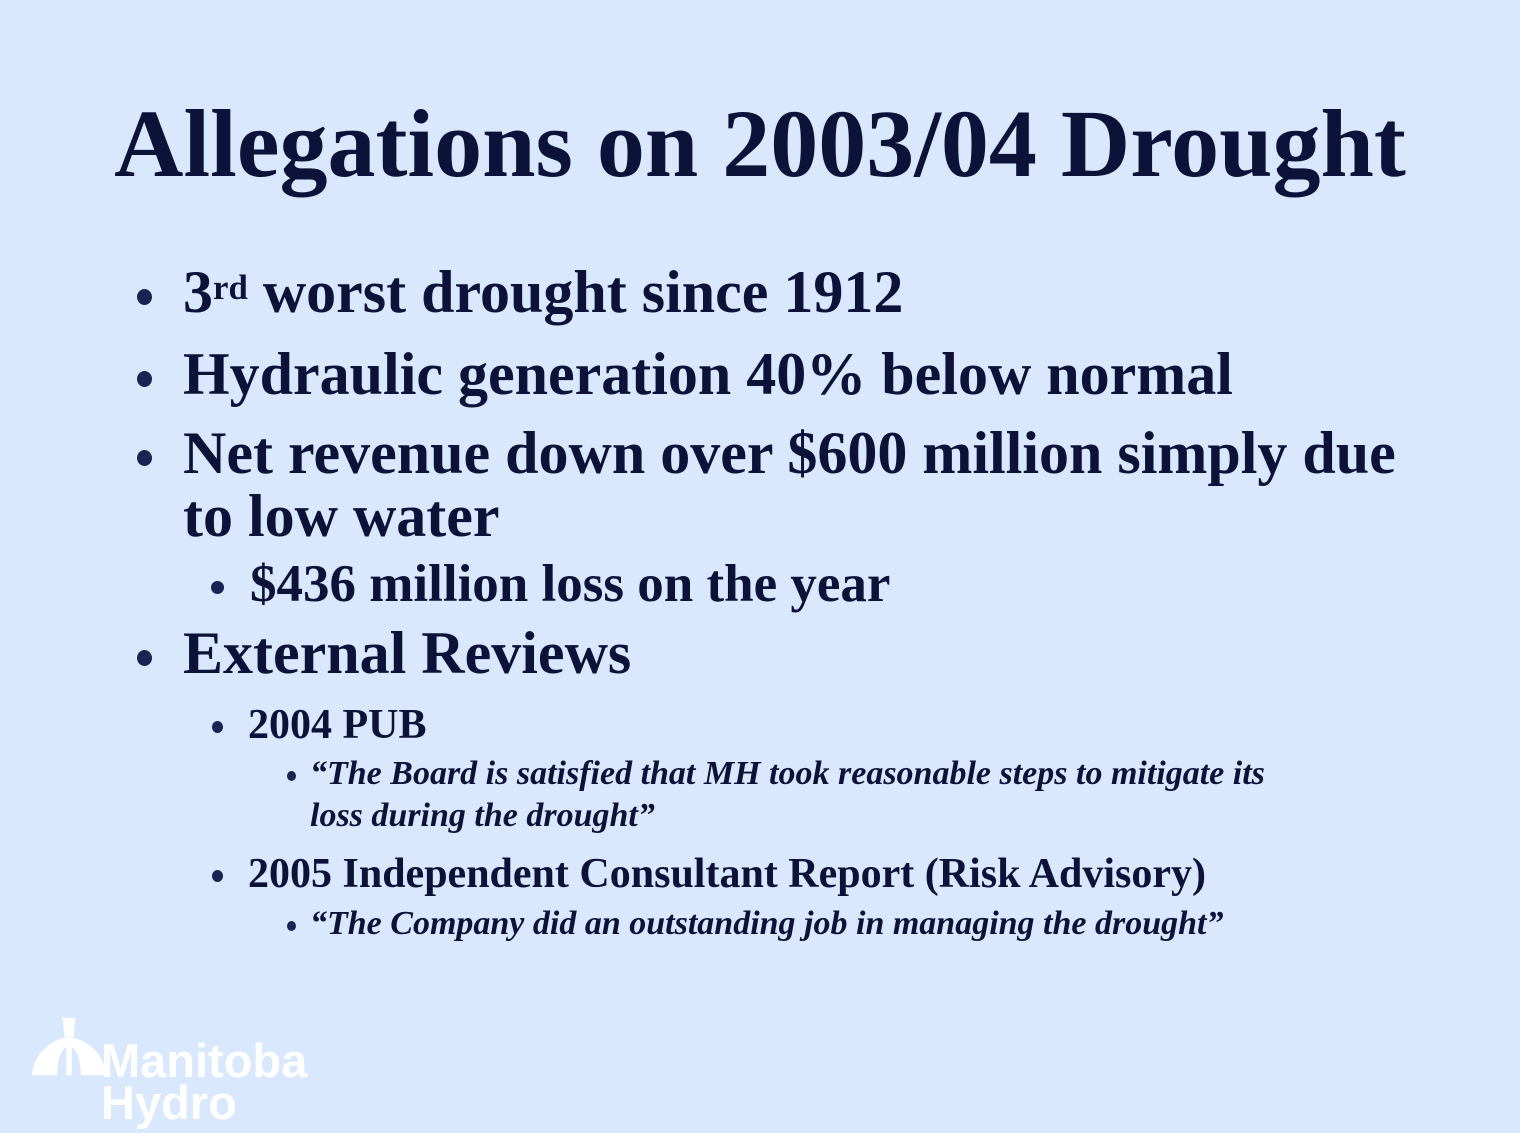 Image resolution: width=1520 pixels, height=1133 pixels. What do you see at coordinates (69, 1046) in the screenshot?
I see `manitoba-hydro-logo-icon` at bounding box center [69, 1046].